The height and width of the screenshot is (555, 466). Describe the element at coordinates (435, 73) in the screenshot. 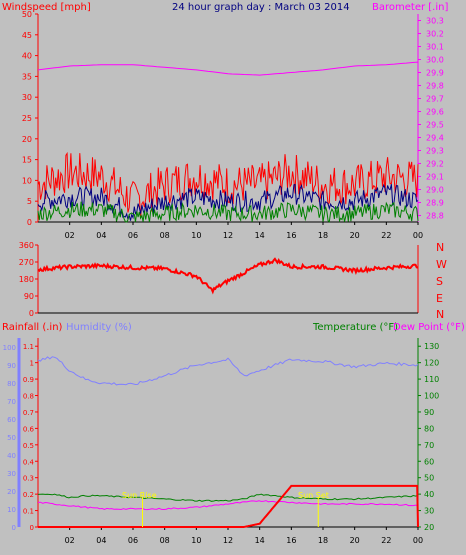

I see `barometer-tick-label: 29.9` at that location.